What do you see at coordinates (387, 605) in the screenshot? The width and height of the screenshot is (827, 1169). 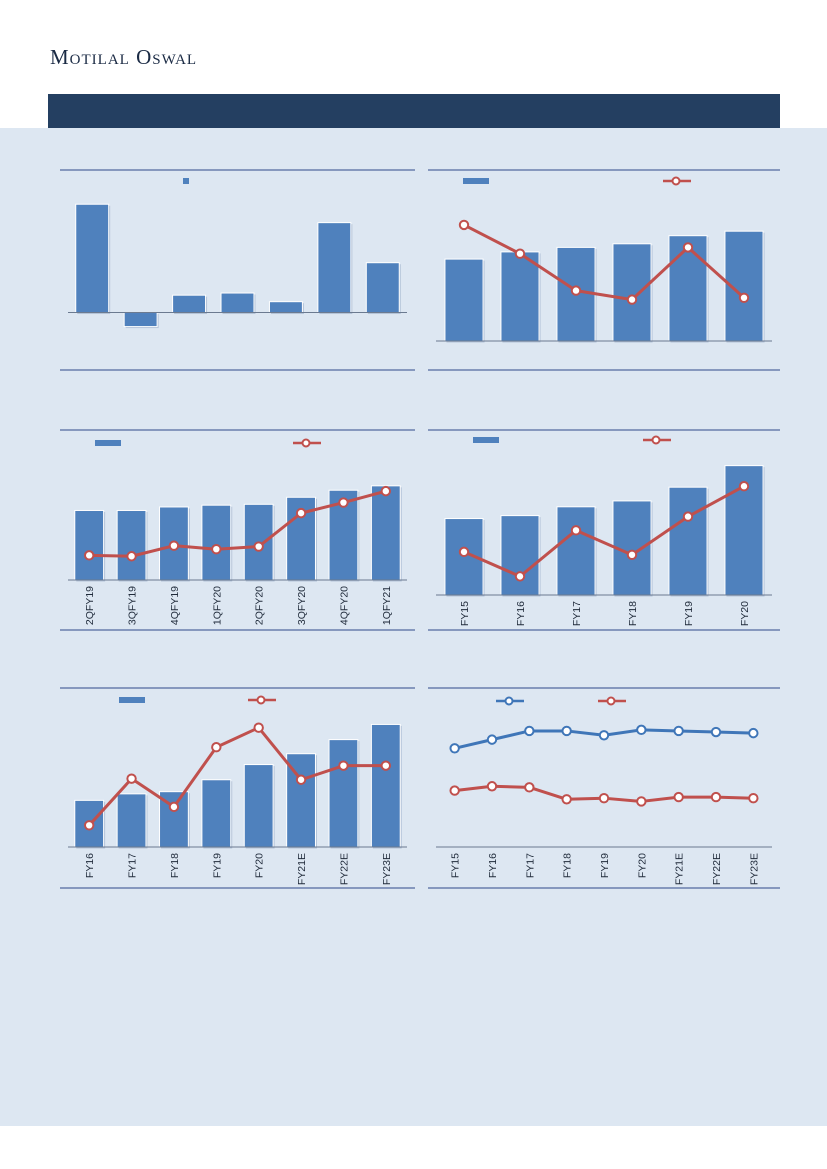 I see `x-tick-label: 1QFY21` at bounding box center [387, 605].